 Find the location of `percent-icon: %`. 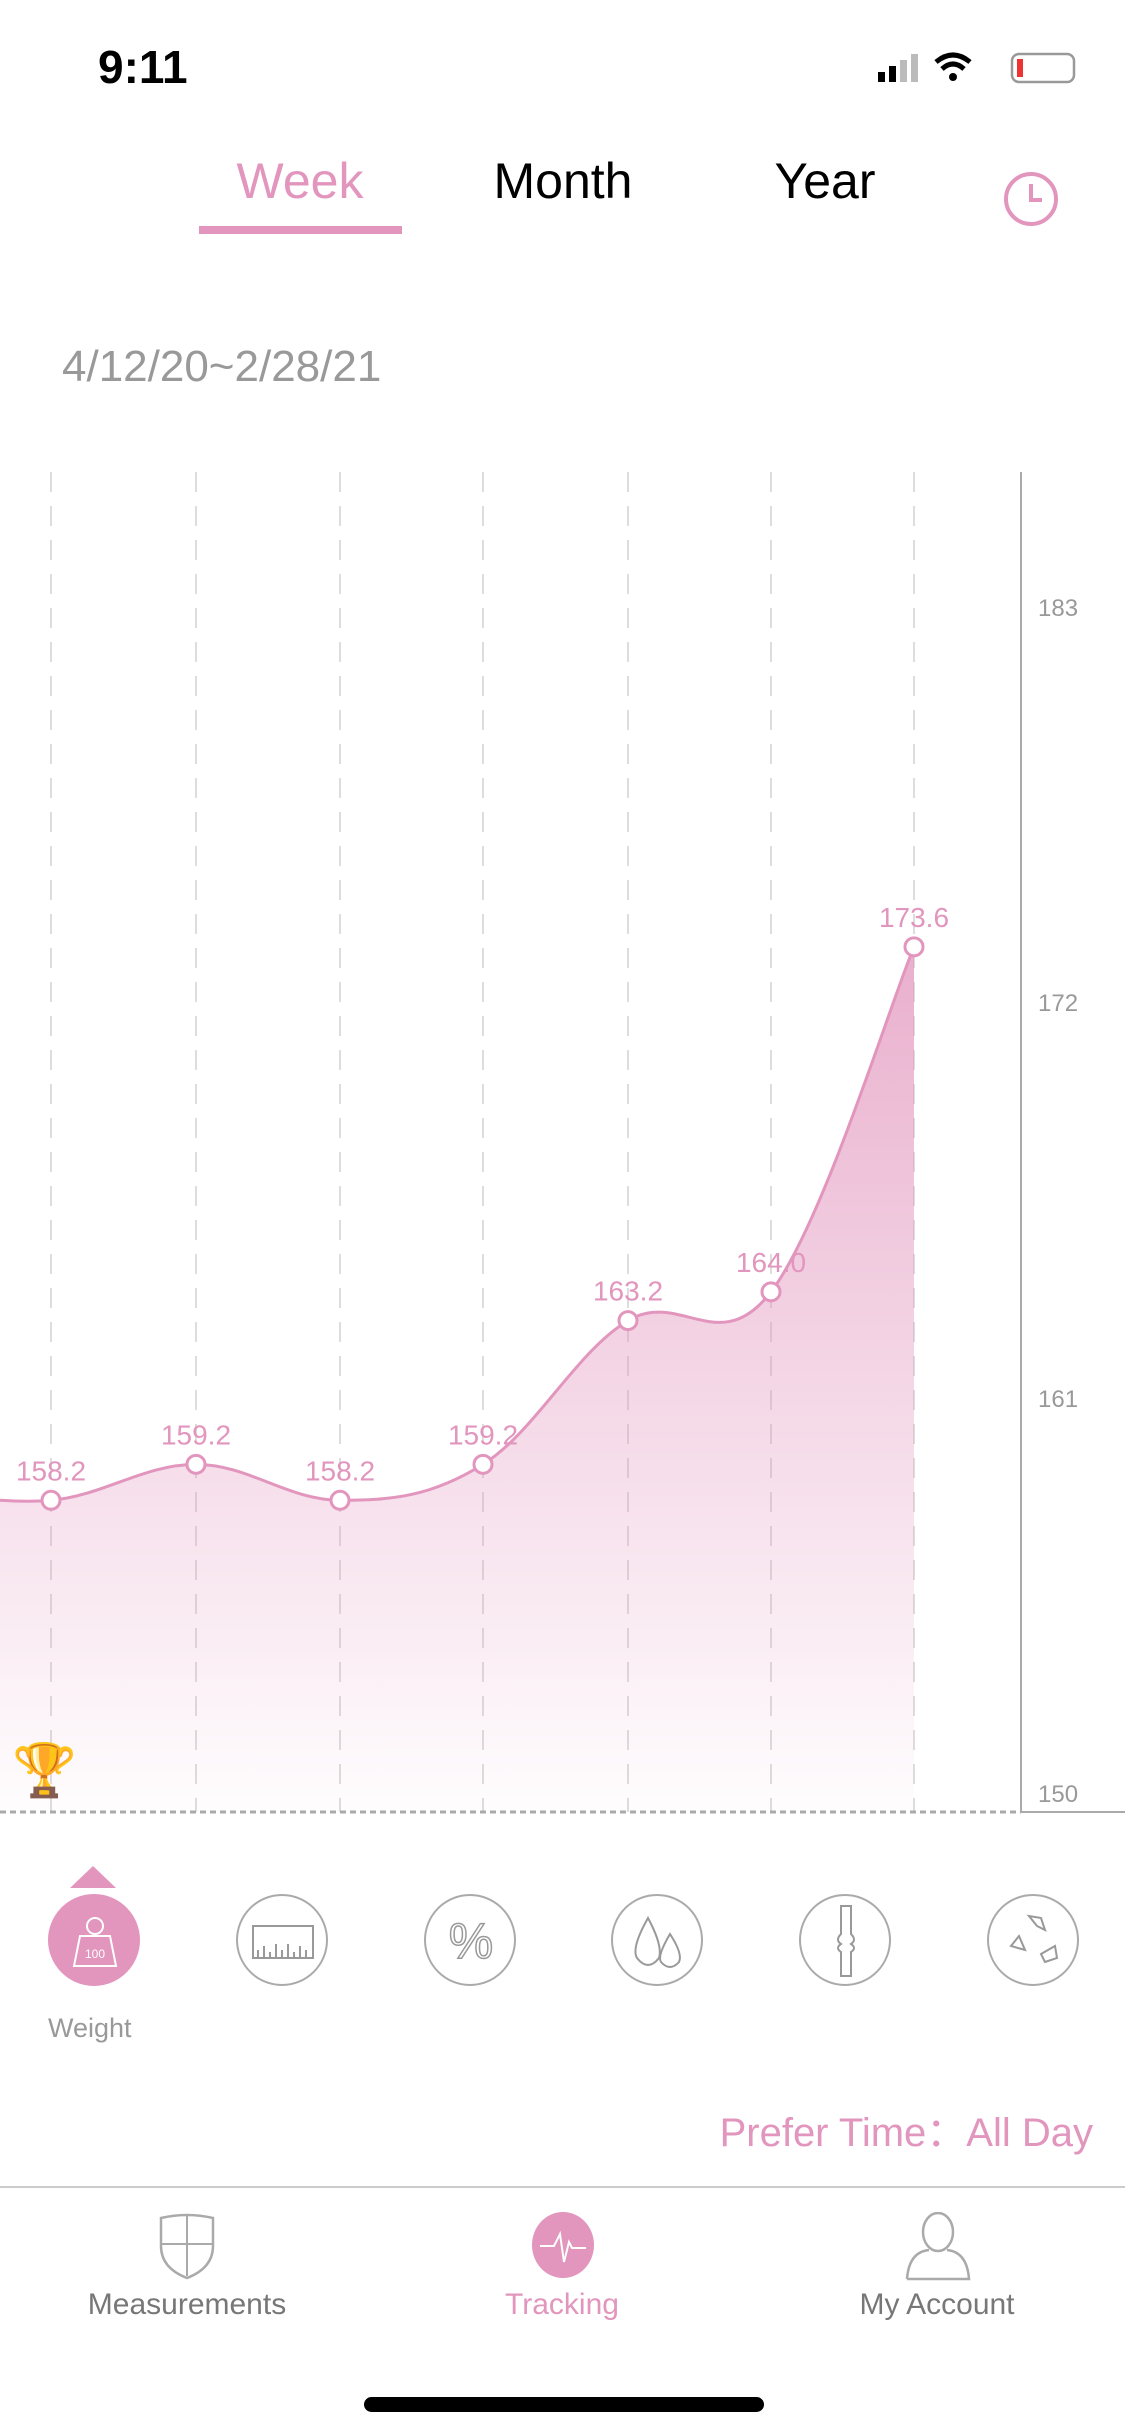

percent-icon: % is located at coordinates (471, 1941).